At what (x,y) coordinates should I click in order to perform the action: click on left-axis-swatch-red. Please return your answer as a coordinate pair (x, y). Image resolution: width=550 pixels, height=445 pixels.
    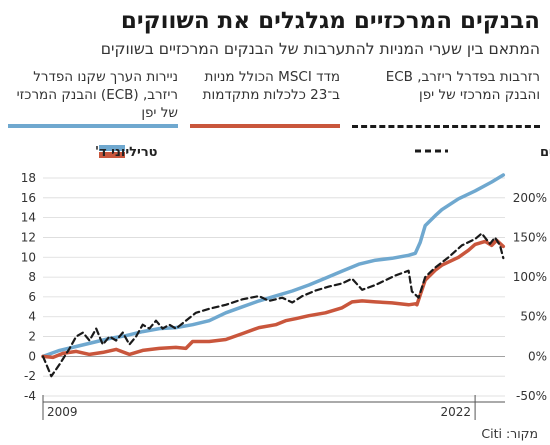
    Looking at the image, I should click on (112, 155).